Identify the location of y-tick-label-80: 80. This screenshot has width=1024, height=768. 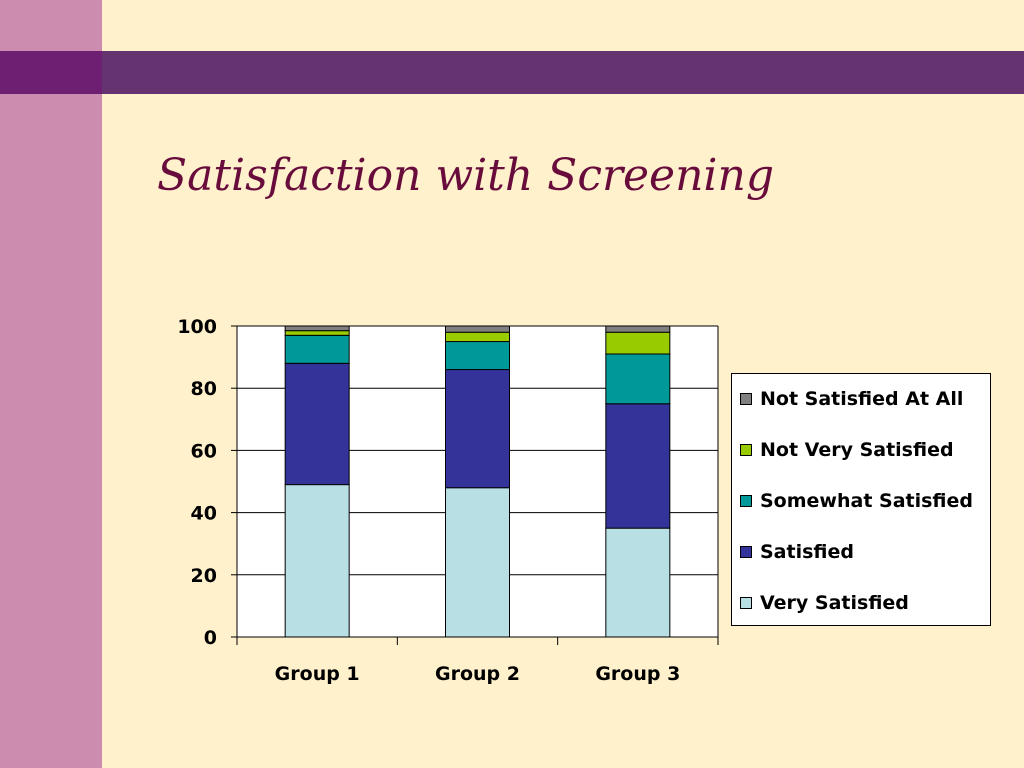
(204, 389).